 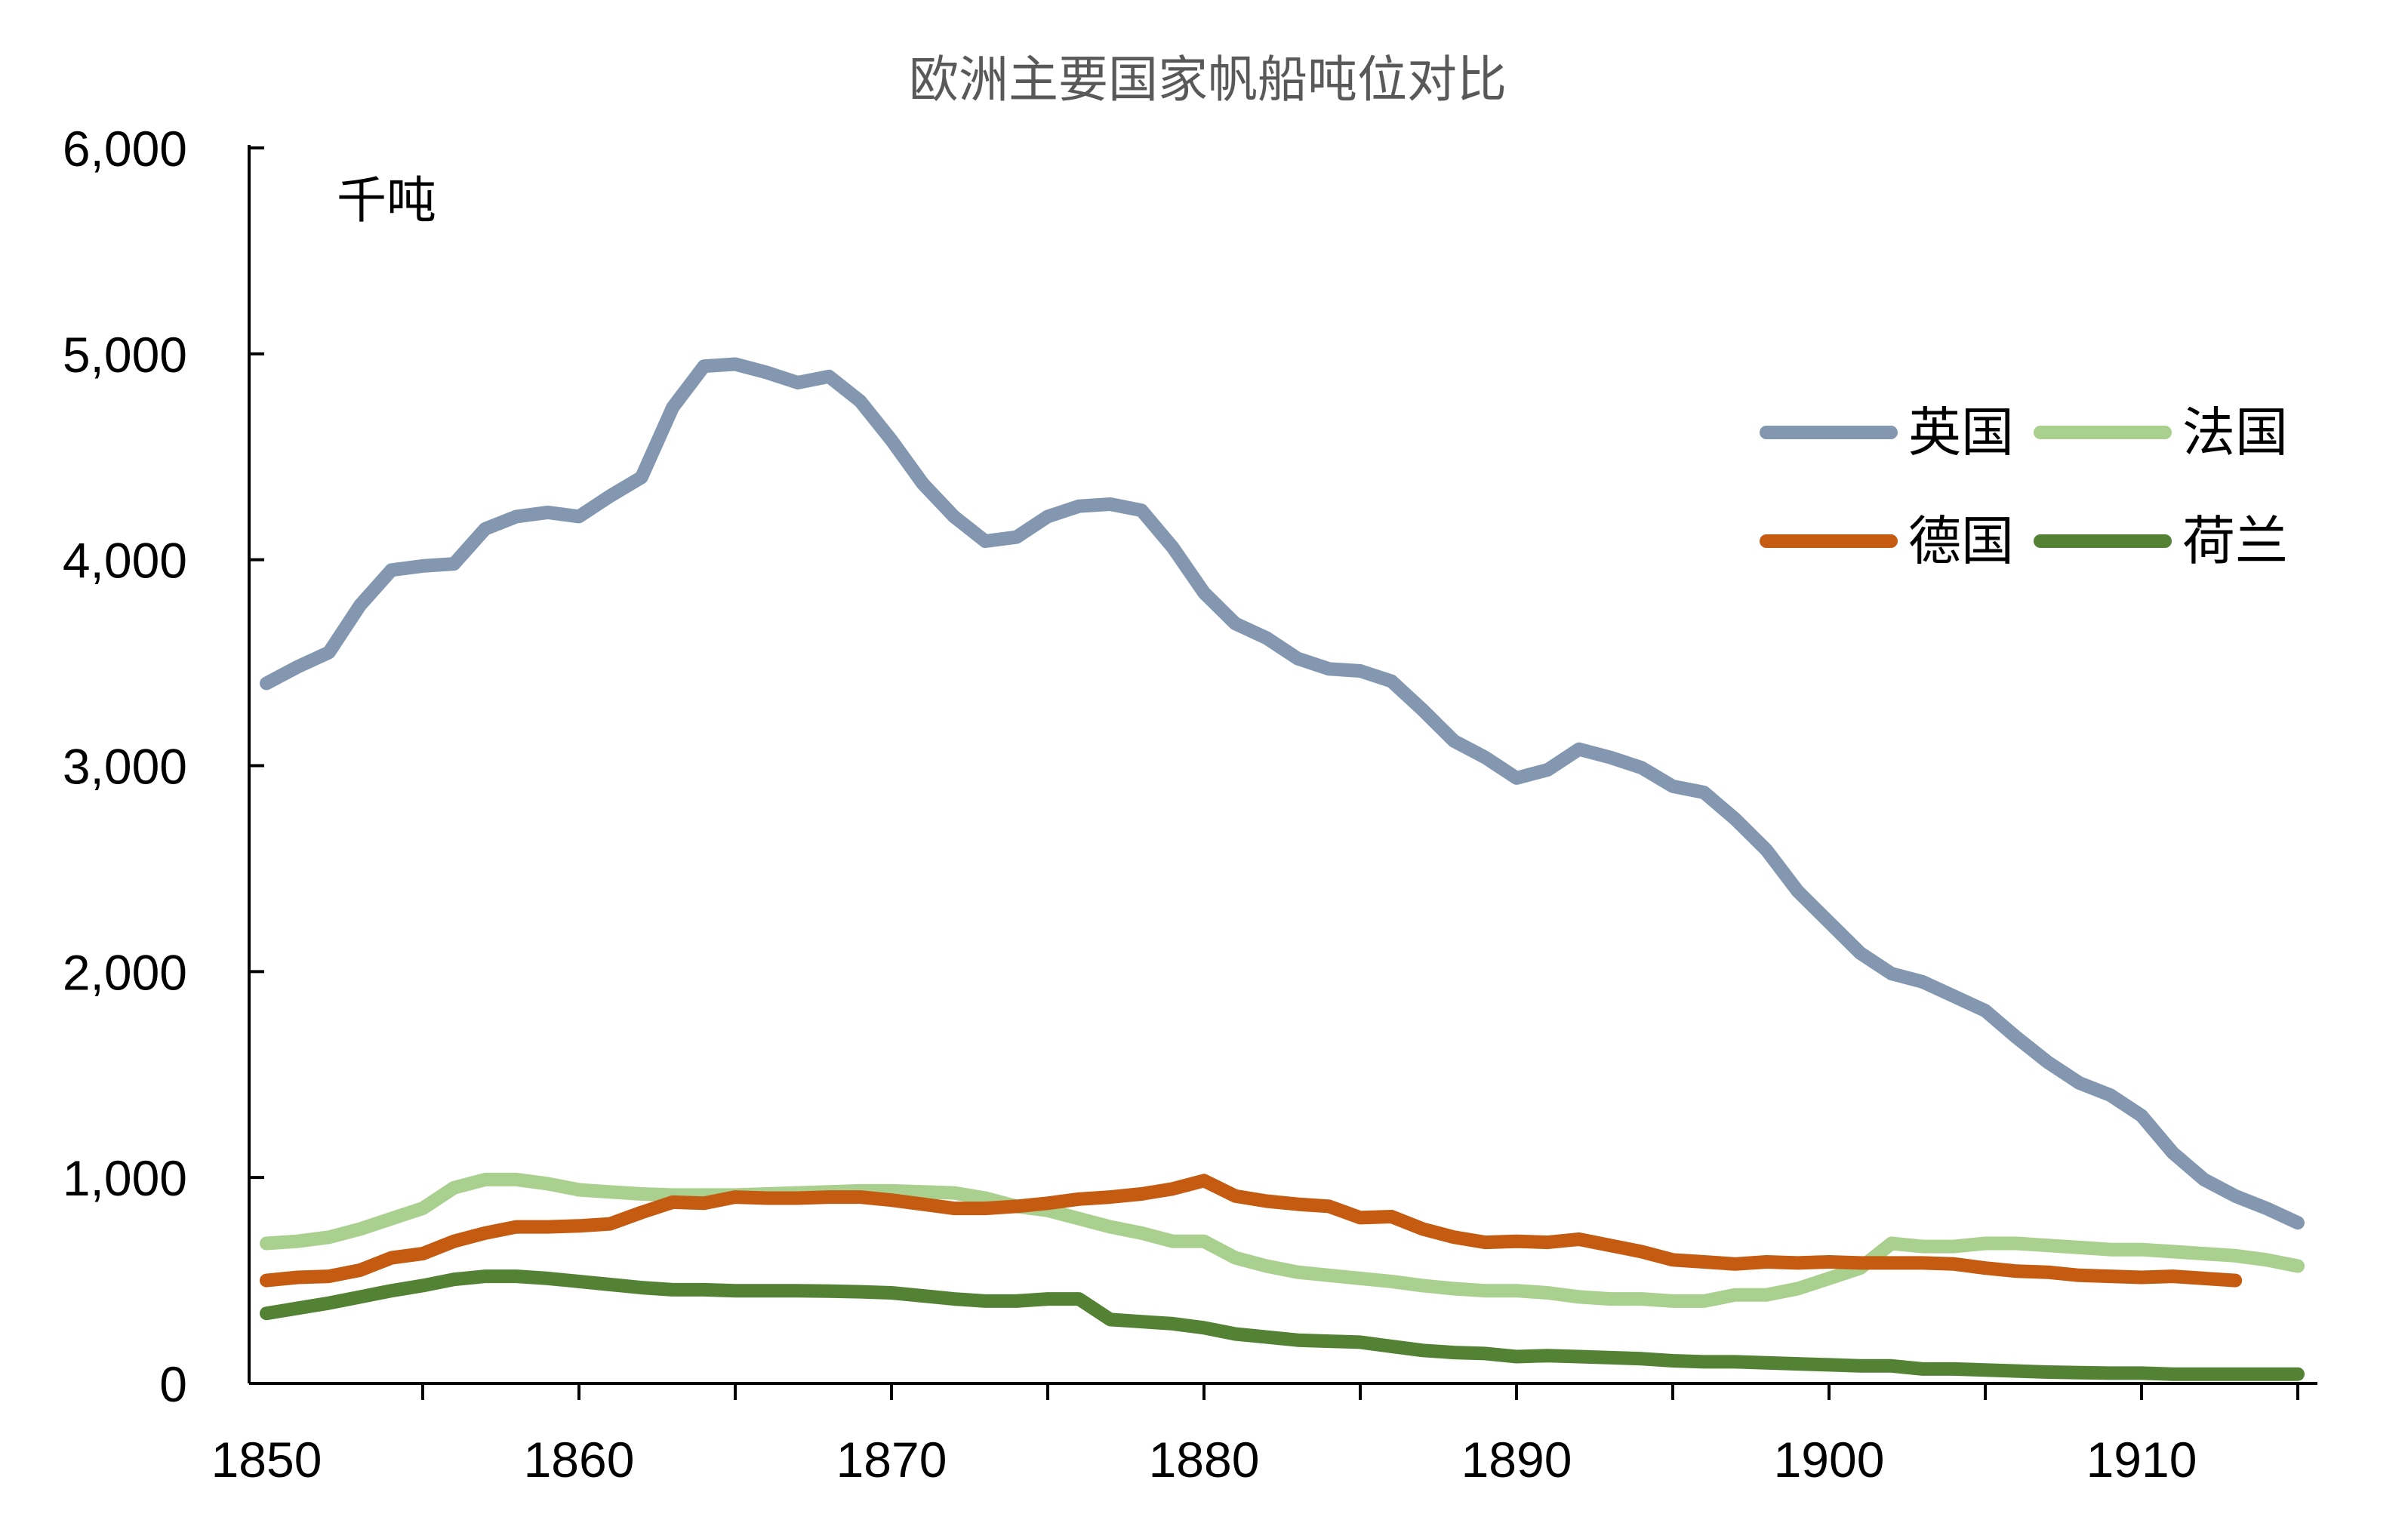 What do you see at coordinates (1264, 1435) in the screenshot?
I see `x-axis: 1850 1860 1870 1880 1890 1900 1910` at bounding box center [1264, 1435].